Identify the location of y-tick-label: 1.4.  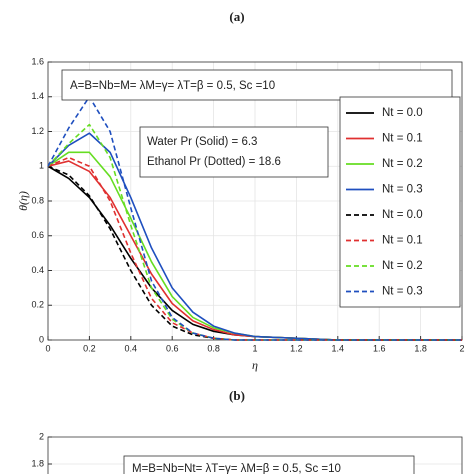
(37, 96).